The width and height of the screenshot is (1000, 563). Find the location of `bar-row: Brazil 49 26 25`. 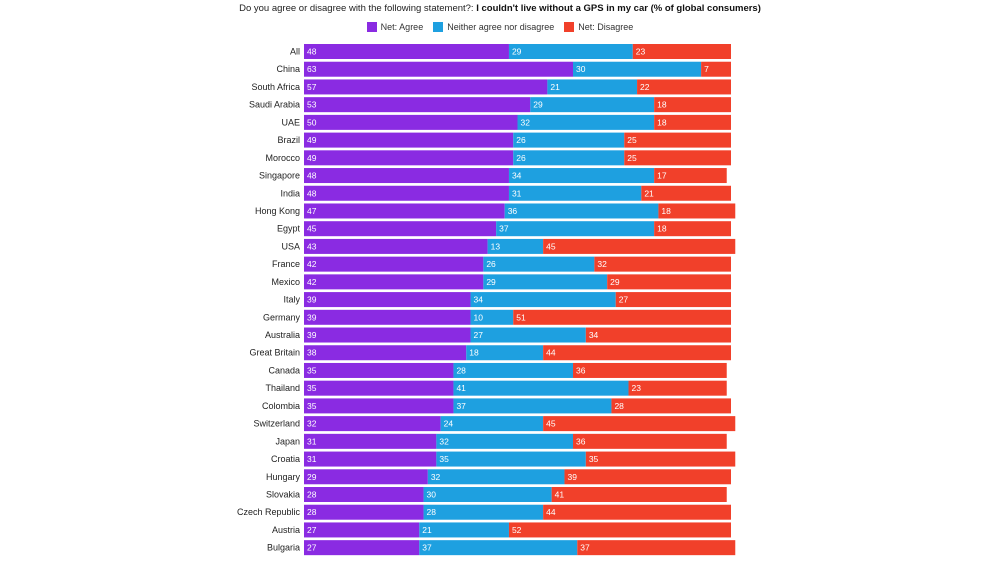

bar-row: Brazil 49 26 25 is located at coordinates (504, 140).